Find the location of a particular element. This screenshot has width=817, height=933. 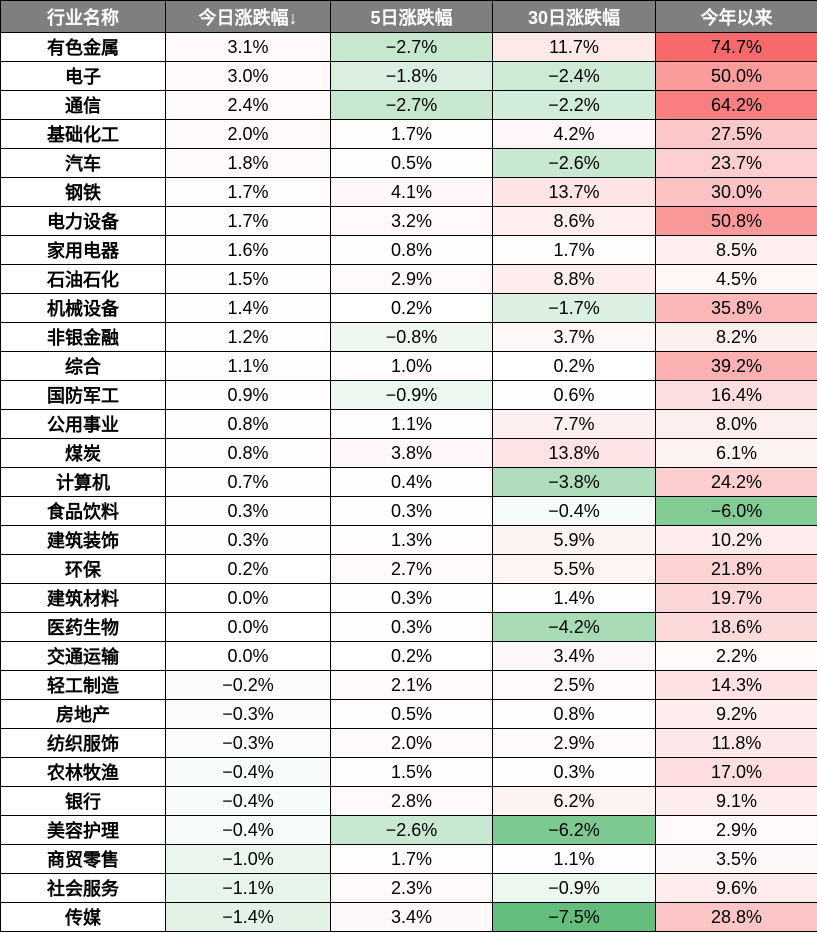

pct-value-cell: 3.8% is located at coordinates (411, 453).